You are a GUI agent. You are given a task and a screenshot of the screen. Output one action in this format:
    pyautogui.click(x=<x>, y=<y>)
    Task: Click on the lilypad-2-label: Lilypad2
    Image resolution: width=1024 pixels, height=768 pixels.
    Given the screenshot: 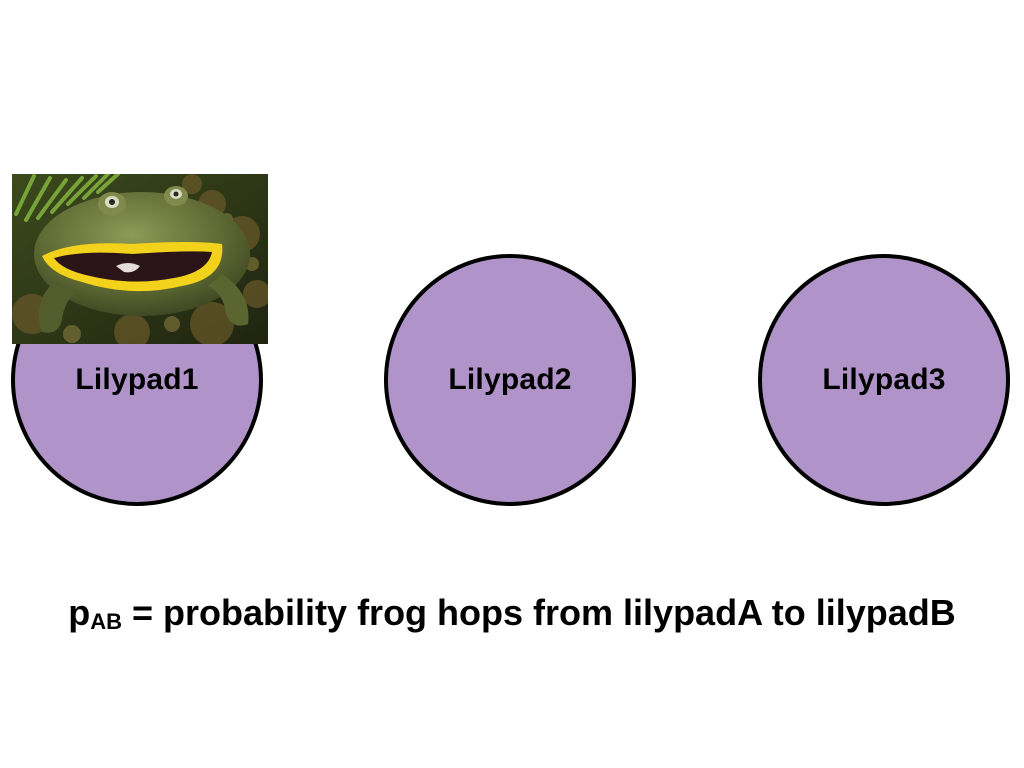 What is the action you would take?
    pyautogui.click(x=510, y=379)
    